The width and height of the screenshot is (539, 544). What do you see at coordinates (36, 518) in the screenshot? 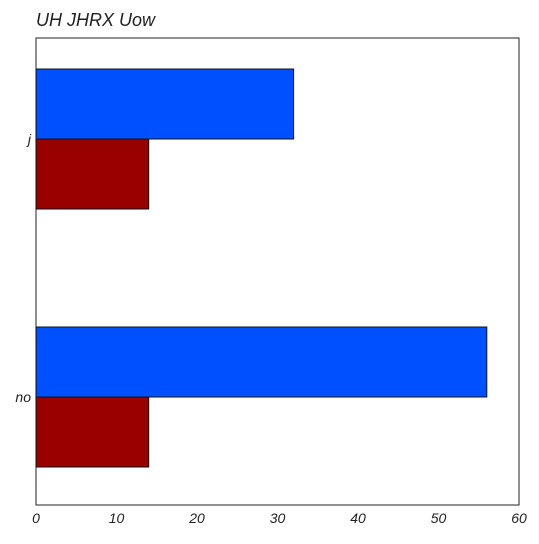
I see `x-tick-label: 0` at bounding box center [36, 518].